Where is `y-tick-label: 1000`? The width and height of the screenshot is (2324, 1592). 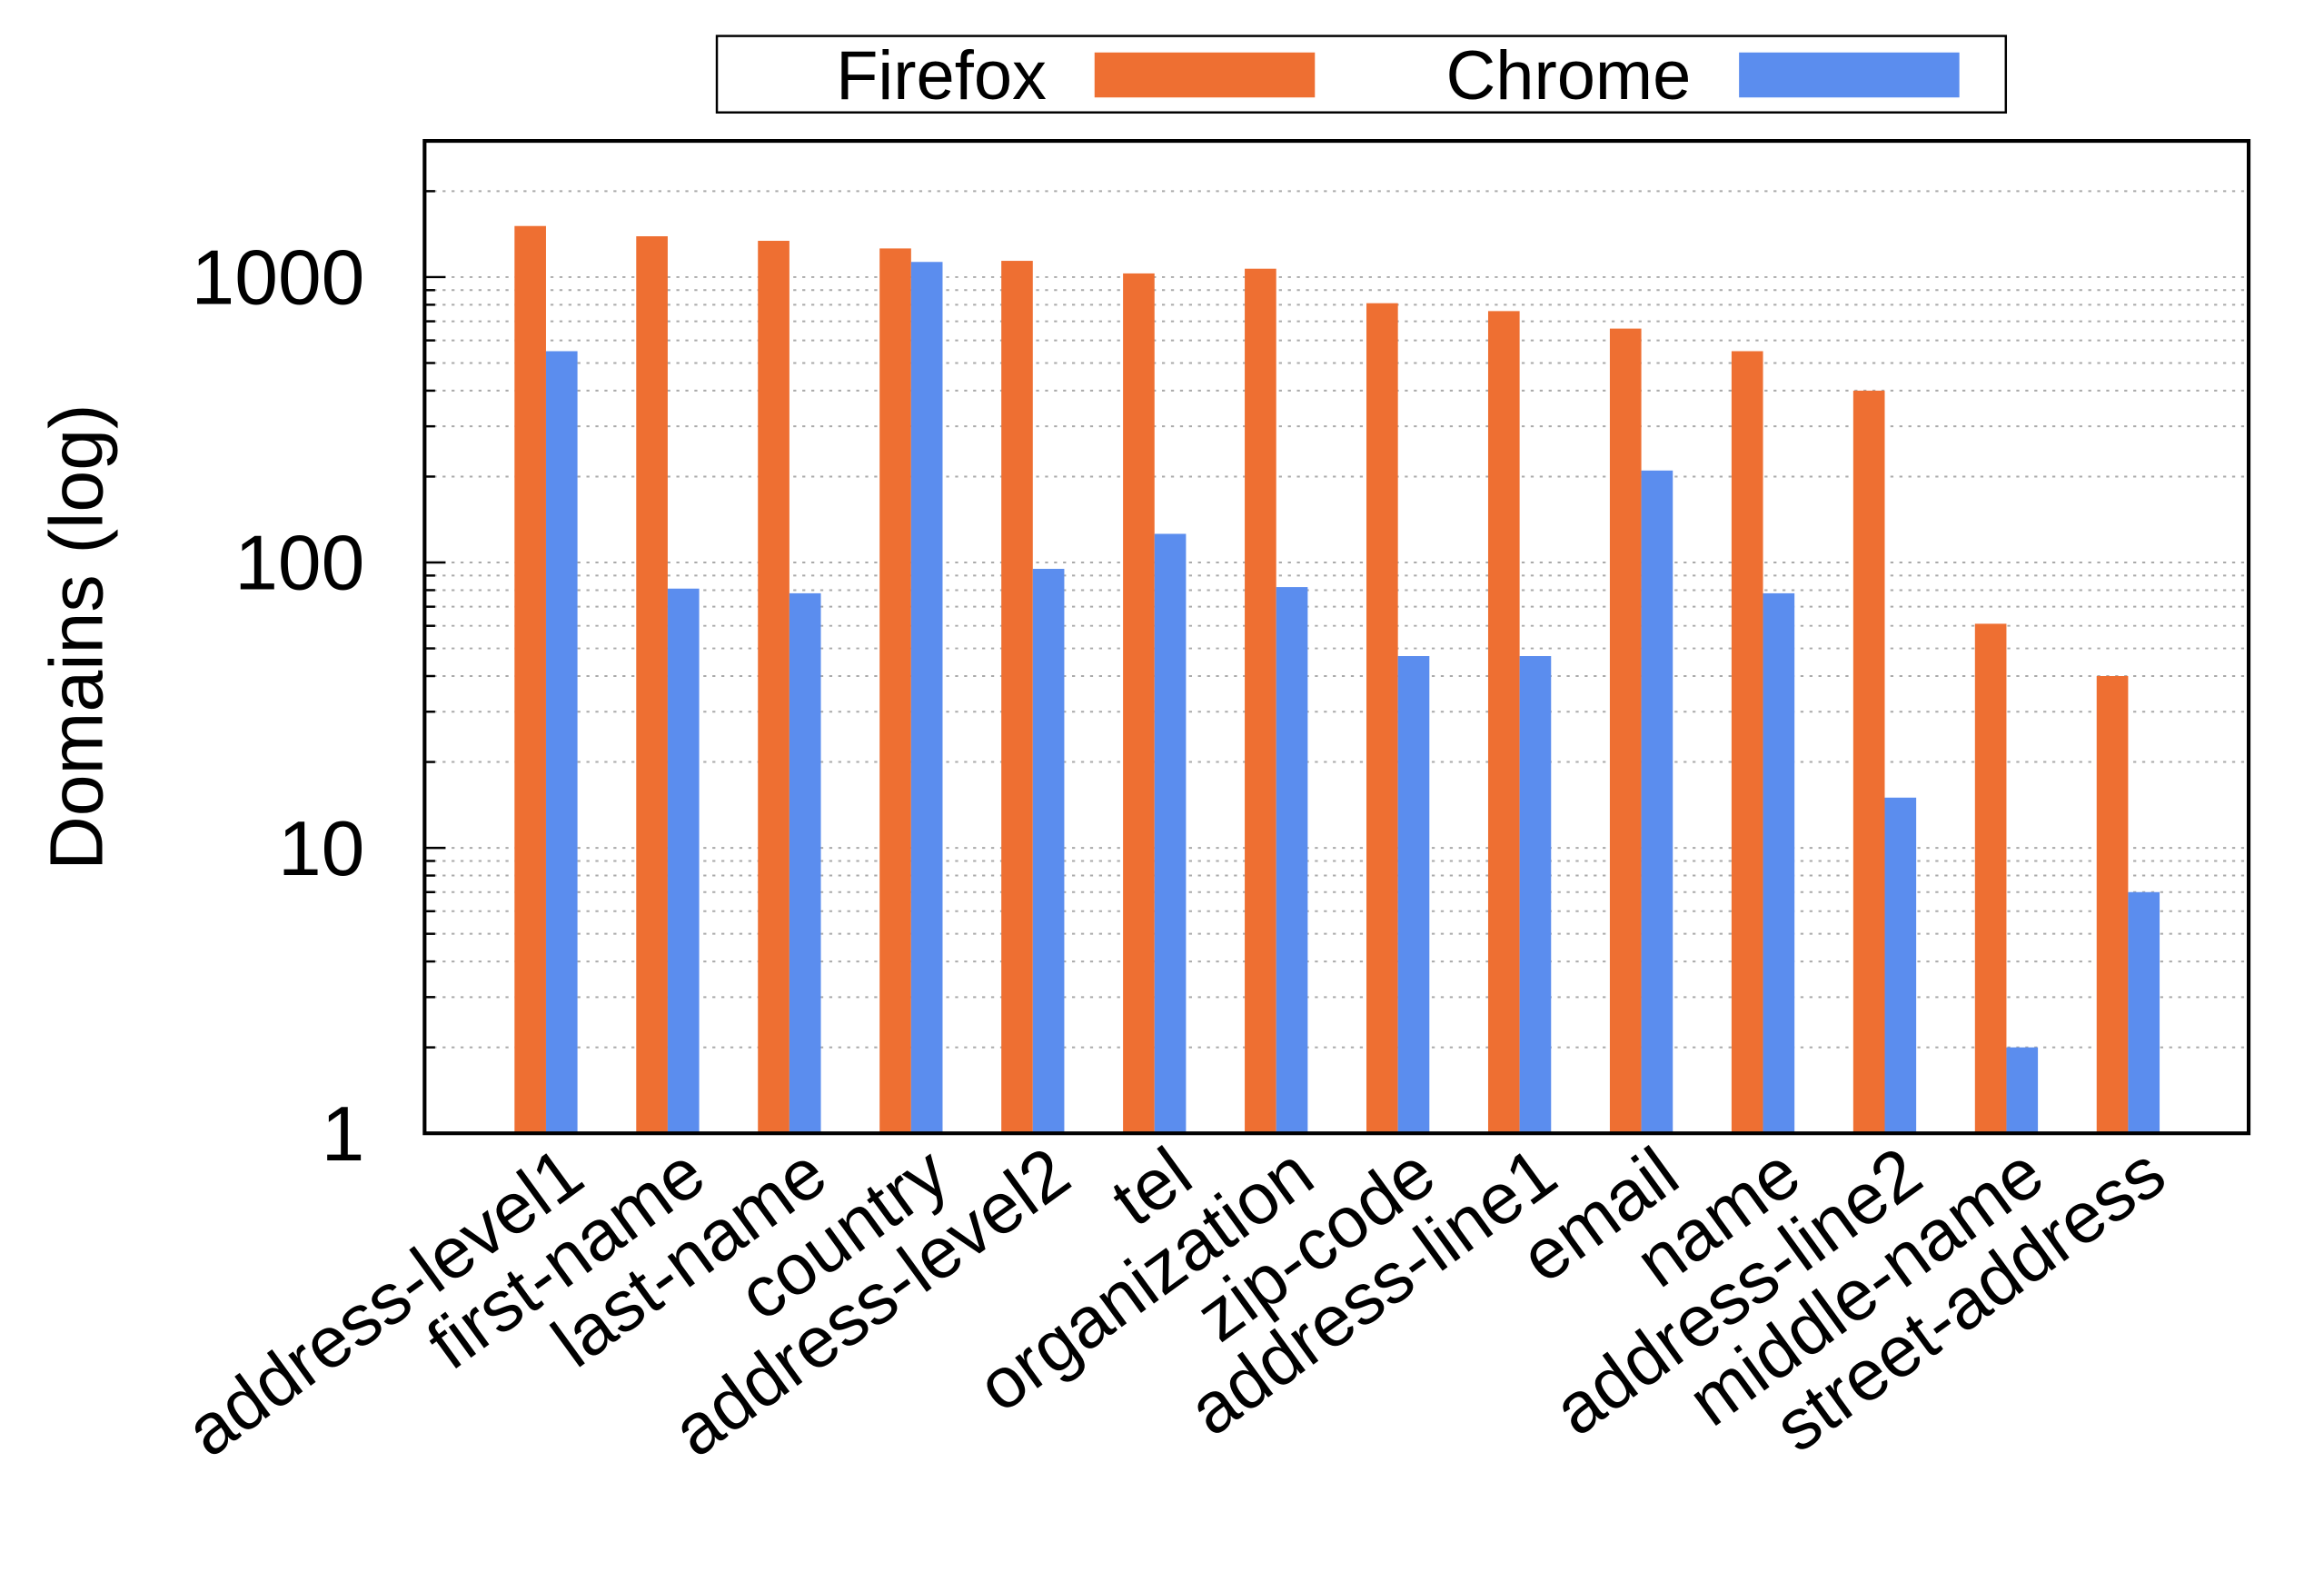
y-tick-label: 1000 is located at coordinates (278, 278).